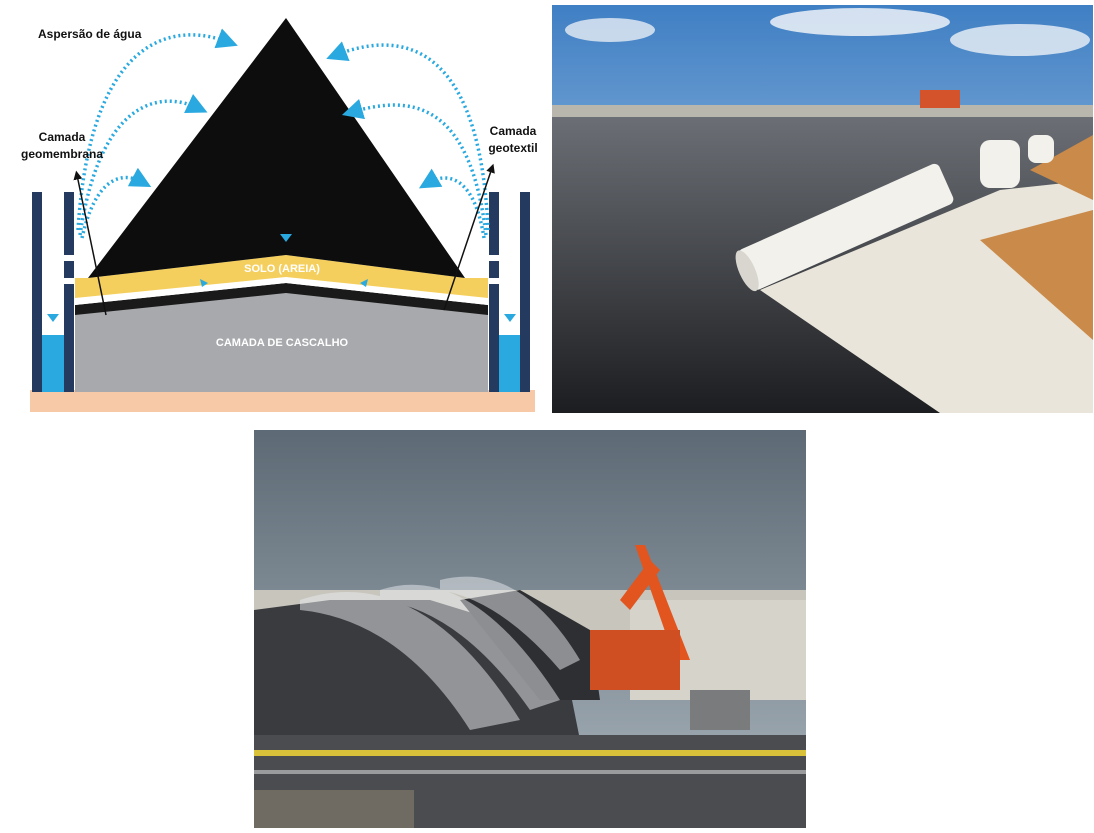 This screenshot has width=1094, height=833. I want to click on water-spray-label: Aspersão de água, so click(90, 34).